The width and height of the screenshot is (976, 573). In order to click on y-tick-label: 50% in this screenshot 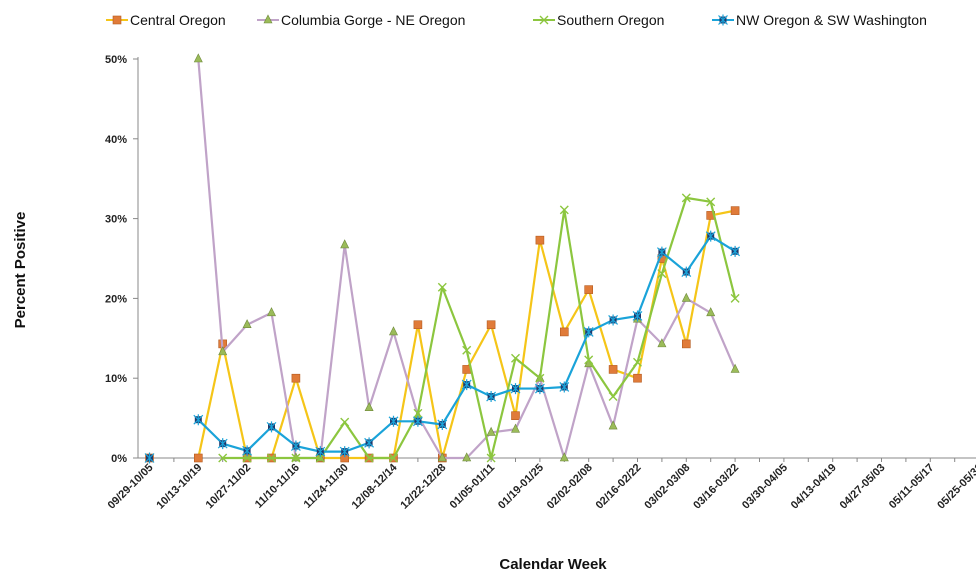, I will do `click(116, 60)`.